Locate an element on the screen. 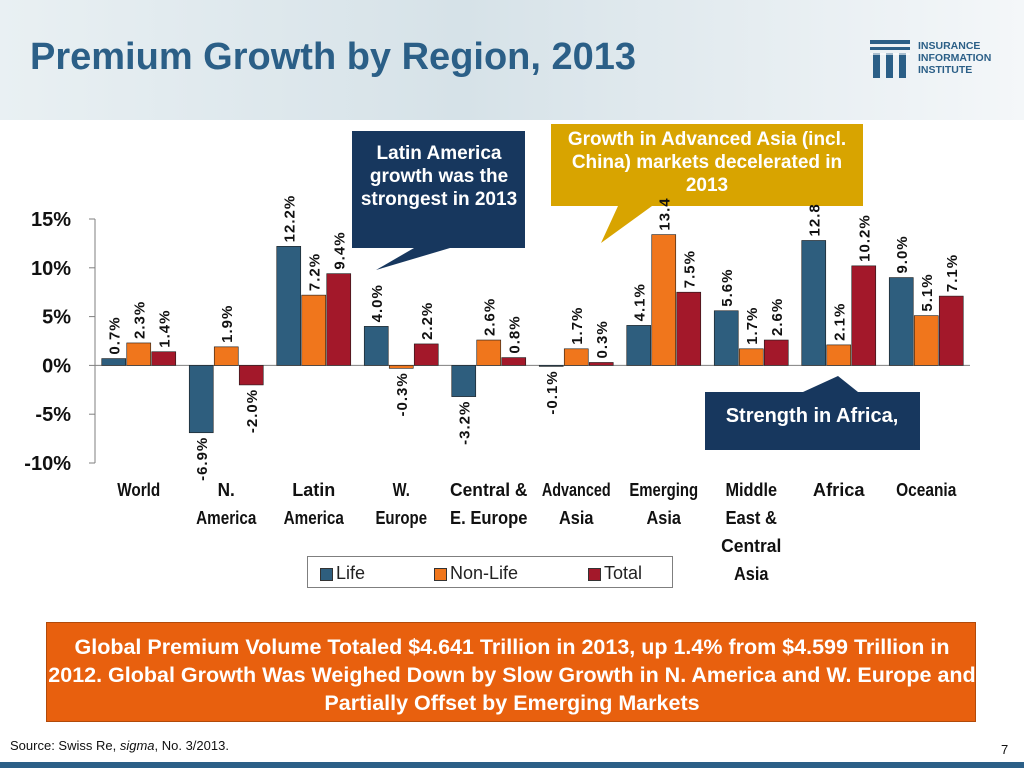  x-category-label: Africa is located at coordinates (839, 490).